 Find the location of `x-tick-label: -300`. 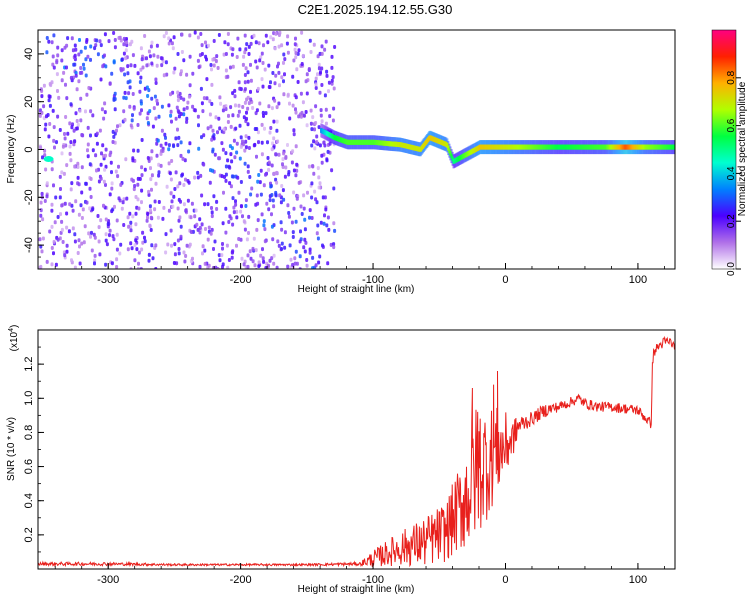

x-tick-label: -300 is located at coordinates (108, 280).